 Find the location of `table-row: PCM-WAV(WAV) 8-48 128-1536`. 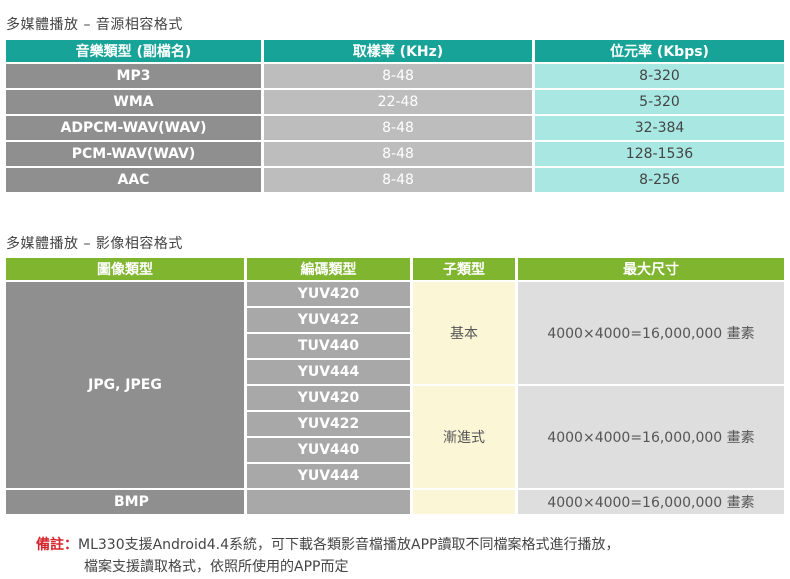

table-row: PCM-WAV(WAV) 8-48 128-1536 is located at coordinates (395, 154).